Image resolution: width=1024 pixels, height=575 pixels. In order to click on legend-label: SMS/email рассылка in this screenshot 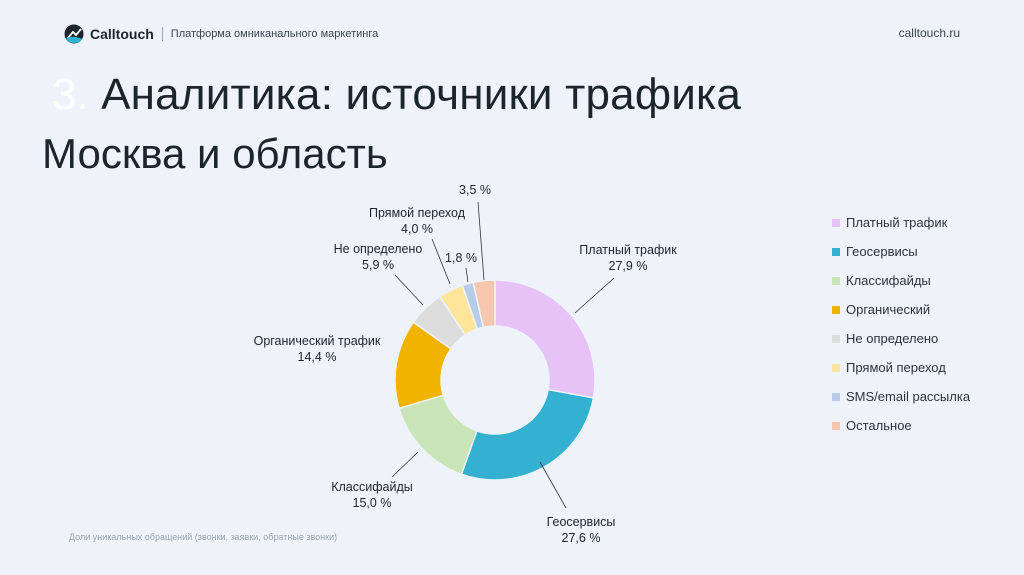, I will do `click(908, 396)`.